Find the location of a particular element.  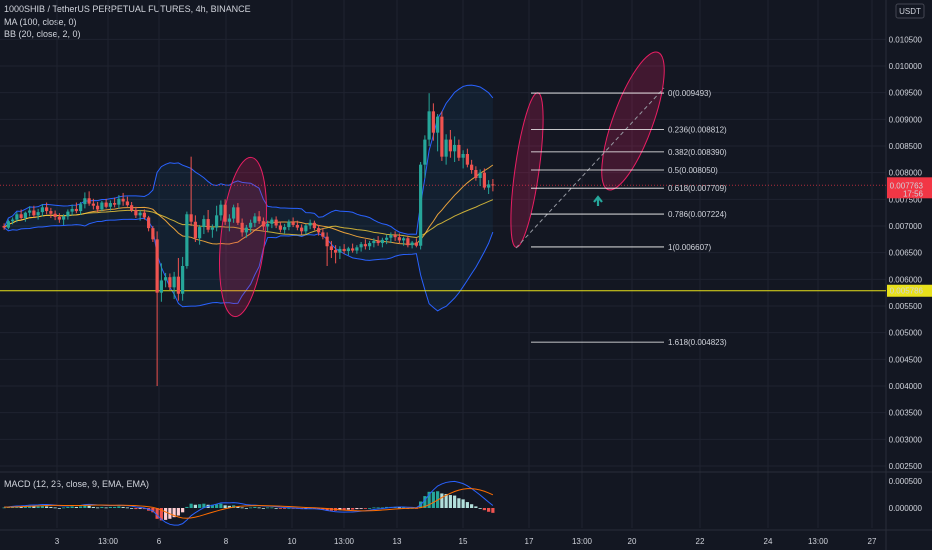

price-tick-label: 0.009000 is located at coordinates (906, 119).